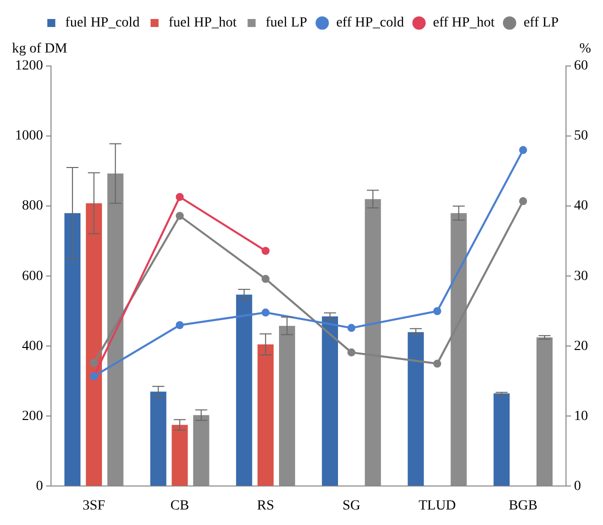 The image size is (603, 525). I want to click on y2-tick-label: 20, so click(581, 346).